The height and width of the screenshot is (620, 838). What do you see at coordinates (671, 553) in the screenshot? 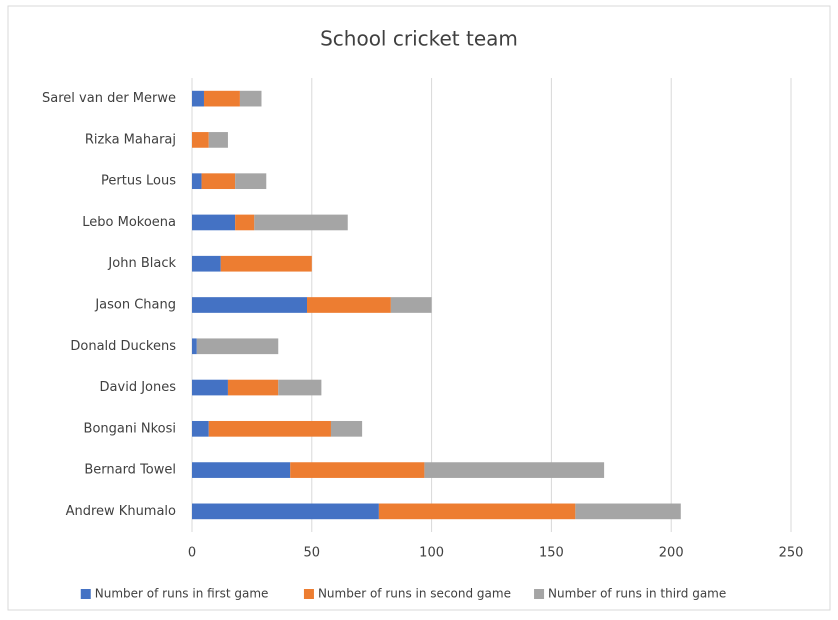
I see `x-tick-label: 200` at bounding box center [671, 553].